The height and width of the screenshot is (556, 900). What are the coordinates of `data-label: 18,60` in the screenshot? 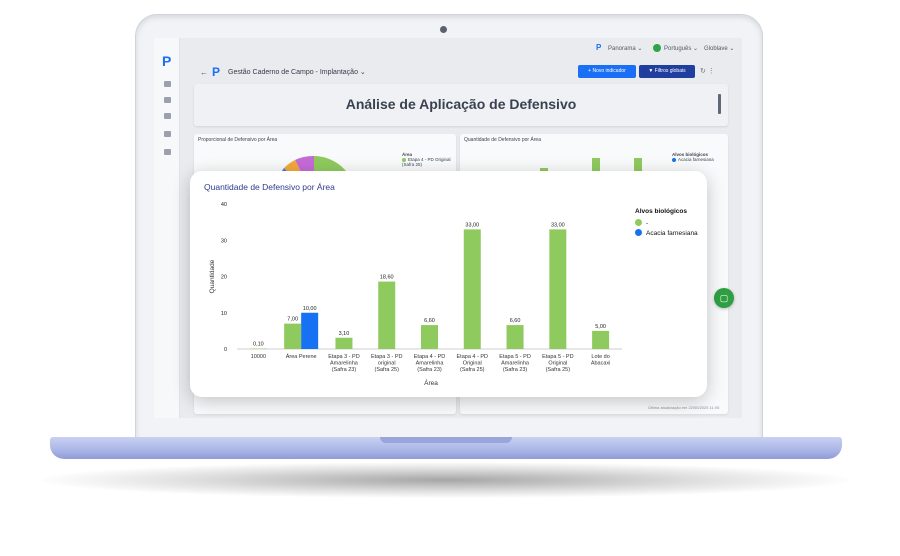 It's located at (387, 278).